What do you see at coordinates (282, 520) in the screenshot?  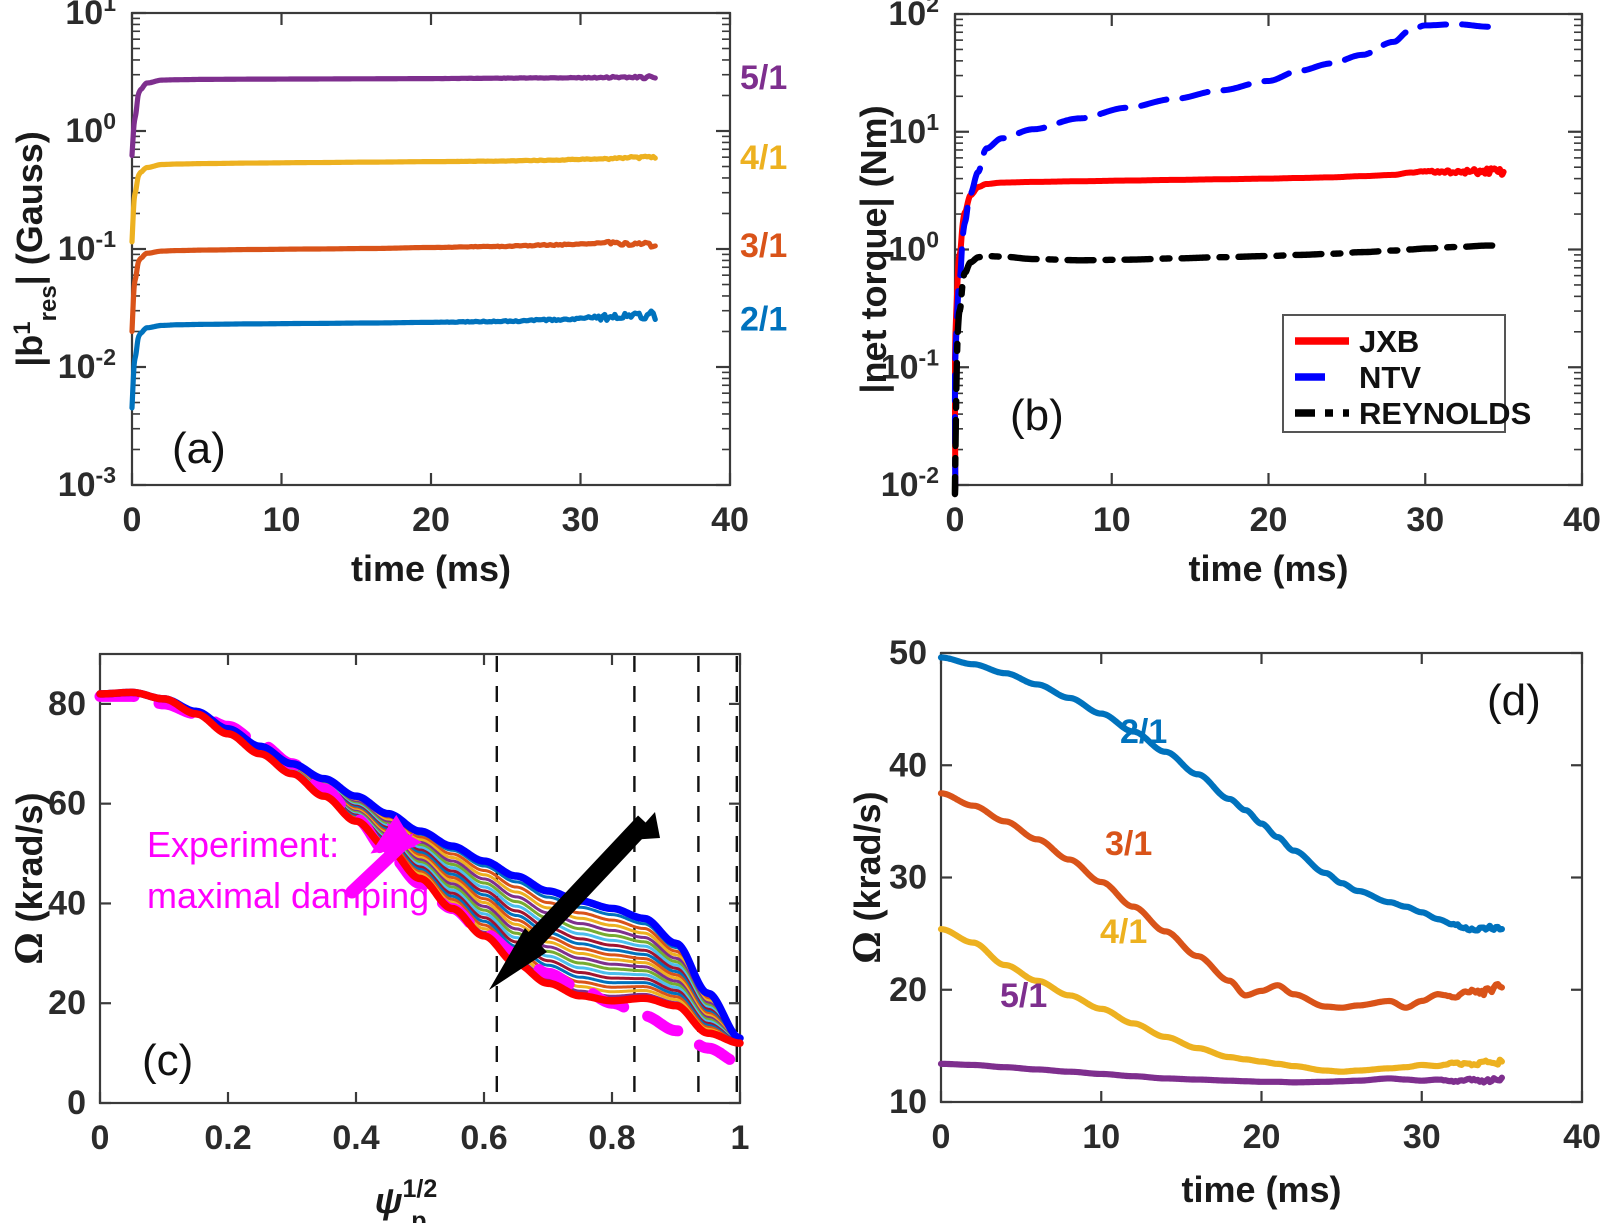 I see `panel-a-xtick-label: 10` at bounding box center [282, 520].